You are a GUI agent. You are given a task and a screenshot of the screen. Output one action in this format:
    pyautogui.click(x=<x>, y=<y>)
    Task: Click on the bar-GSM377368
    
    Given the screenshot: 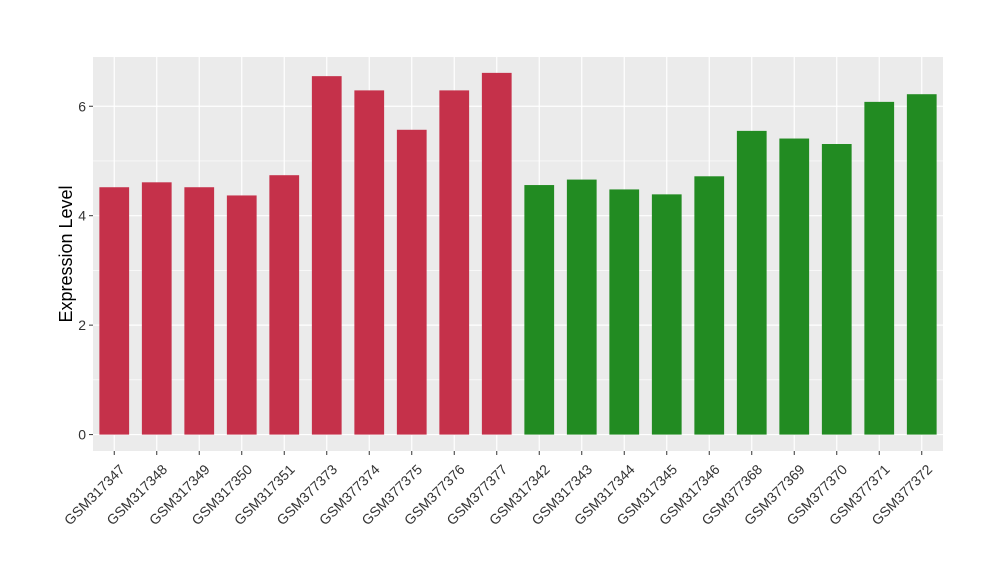 What is the action you would take?
    pyautogui.click(x=751, y=282)
    